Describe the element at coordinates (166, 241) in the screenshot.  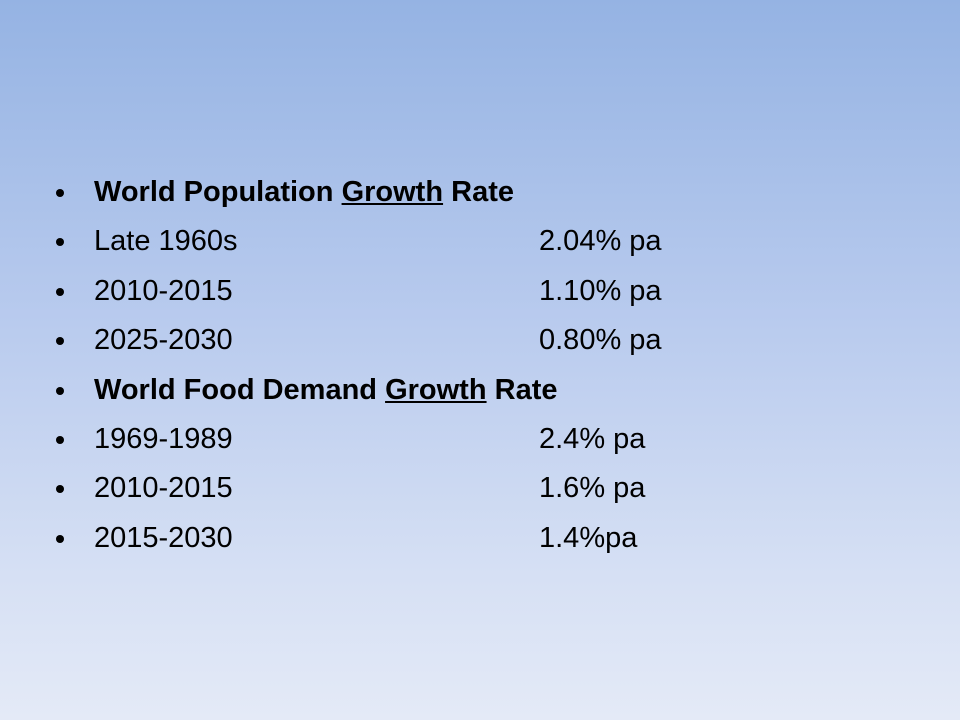
I see `period-label: Late 1960s` at that location.